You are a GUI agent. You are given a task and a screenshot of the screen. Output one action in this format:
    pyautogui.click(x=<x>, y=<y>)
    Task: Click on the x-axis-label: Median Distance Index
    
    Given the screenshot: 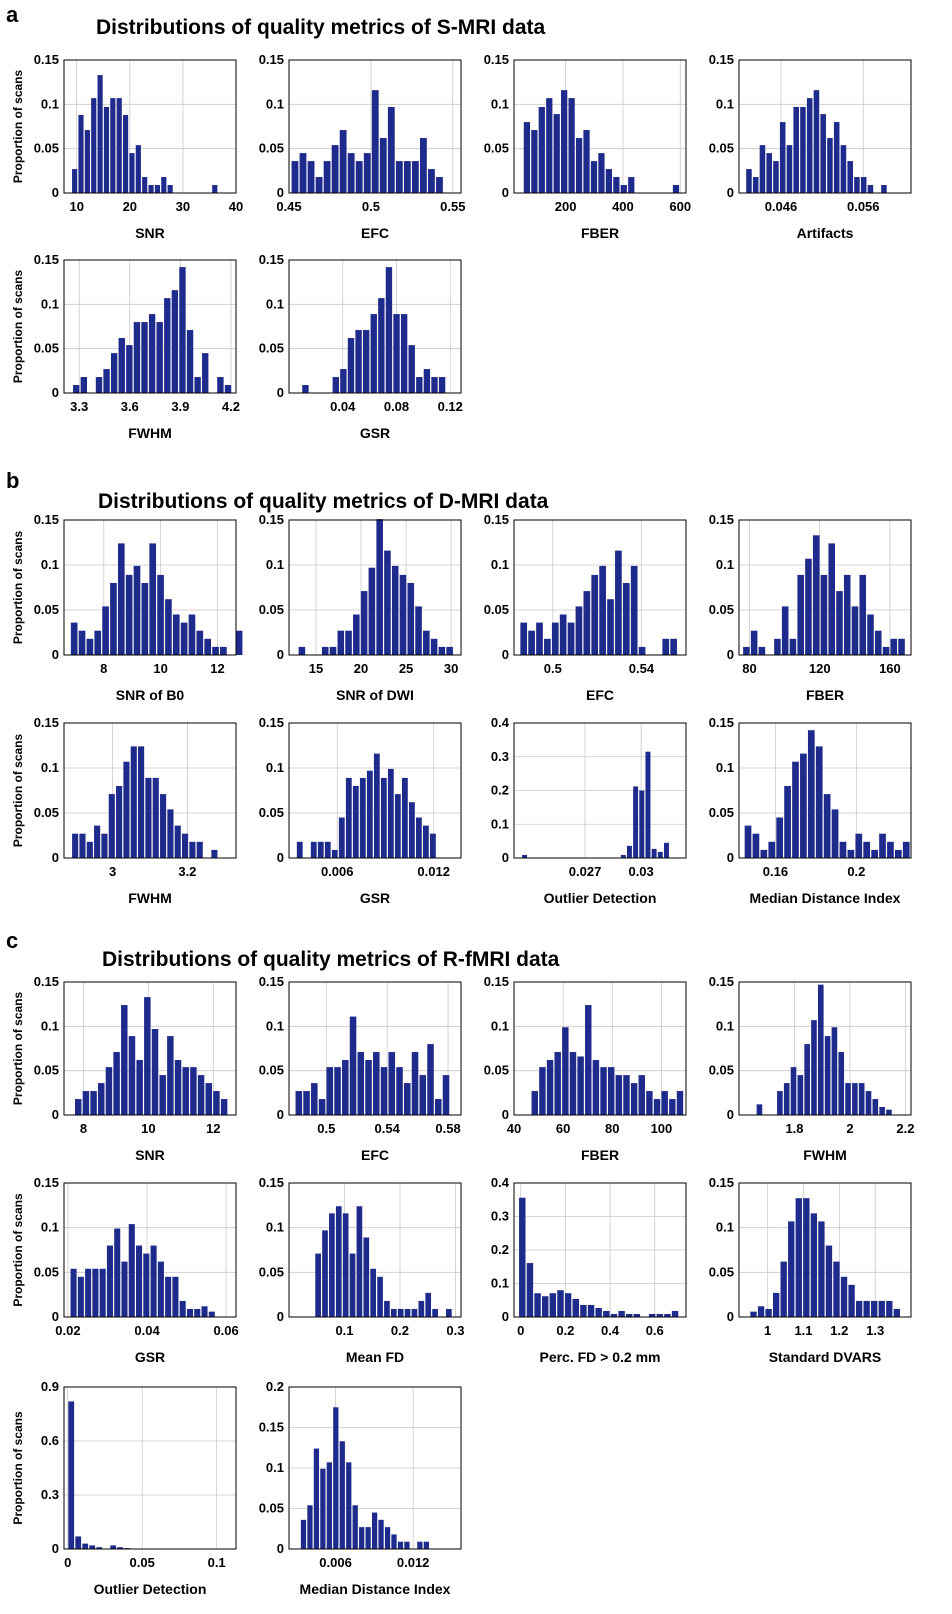 What is the action you would take?
    pyautogui.click(x=375, y=1589)
    